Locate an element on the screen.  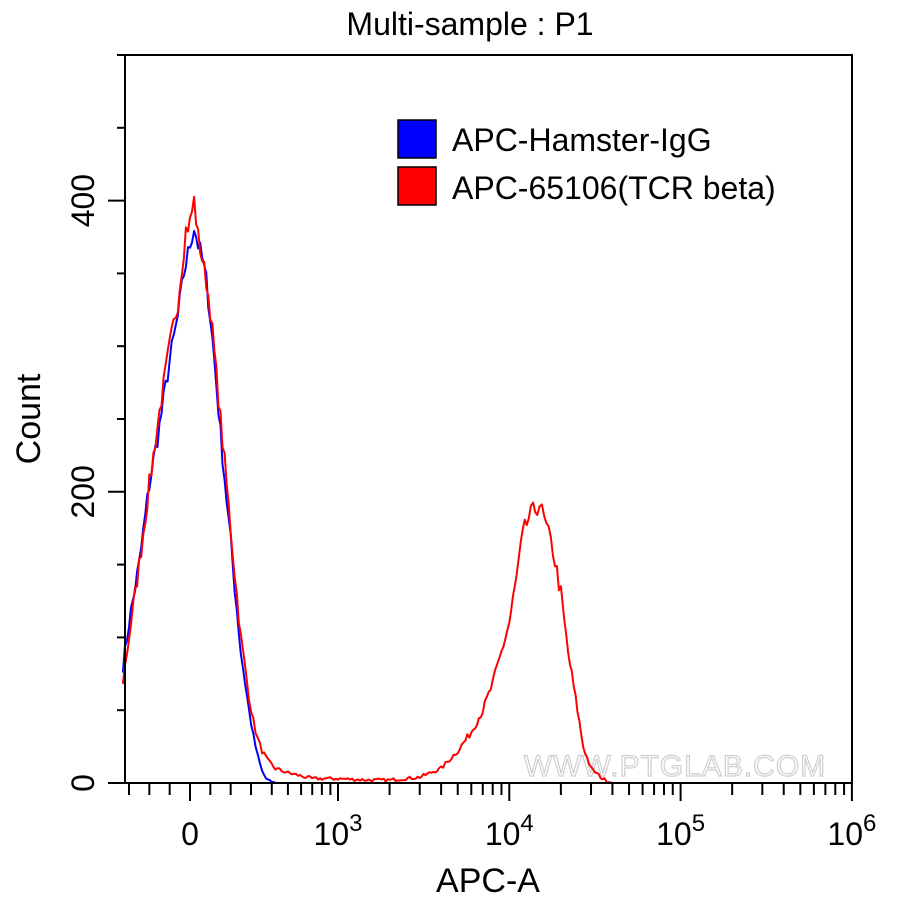
y-tick-label: 200 is located at coordinates (83, 491).